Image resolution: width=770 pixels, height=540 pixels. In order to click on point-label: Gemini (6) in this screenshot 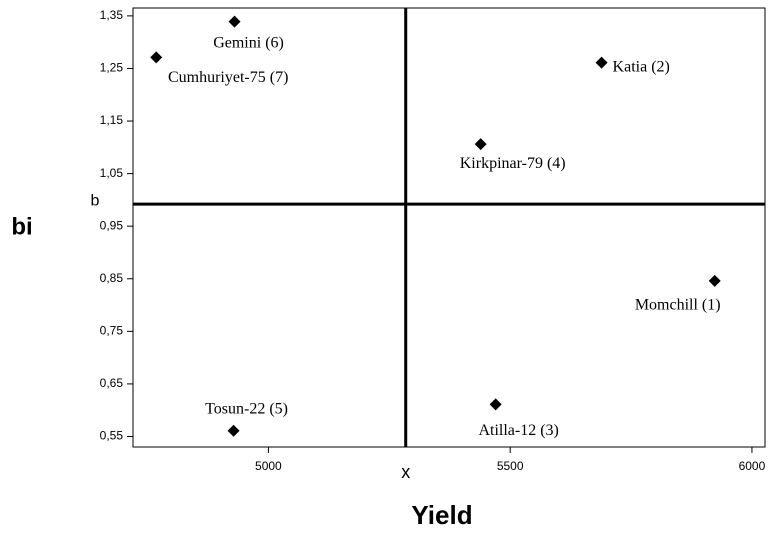, I will do `click(248, 42)`.